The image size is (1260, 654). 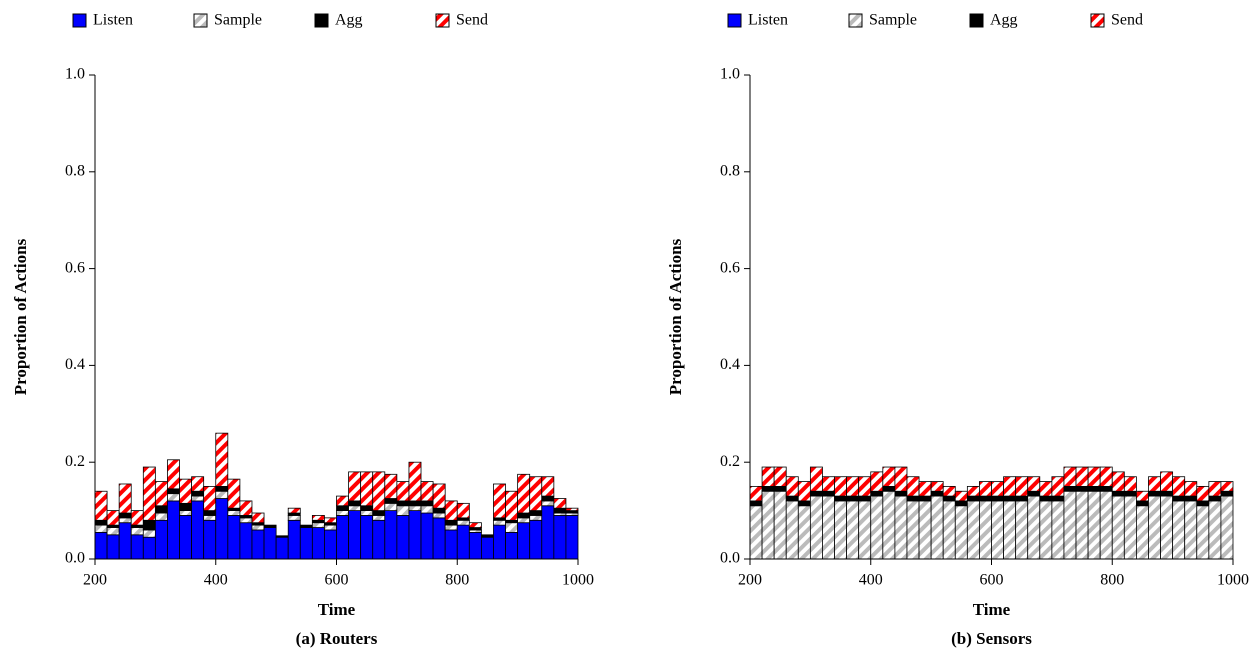 I want to click on legend-swatch, so click(x=442, y=20).